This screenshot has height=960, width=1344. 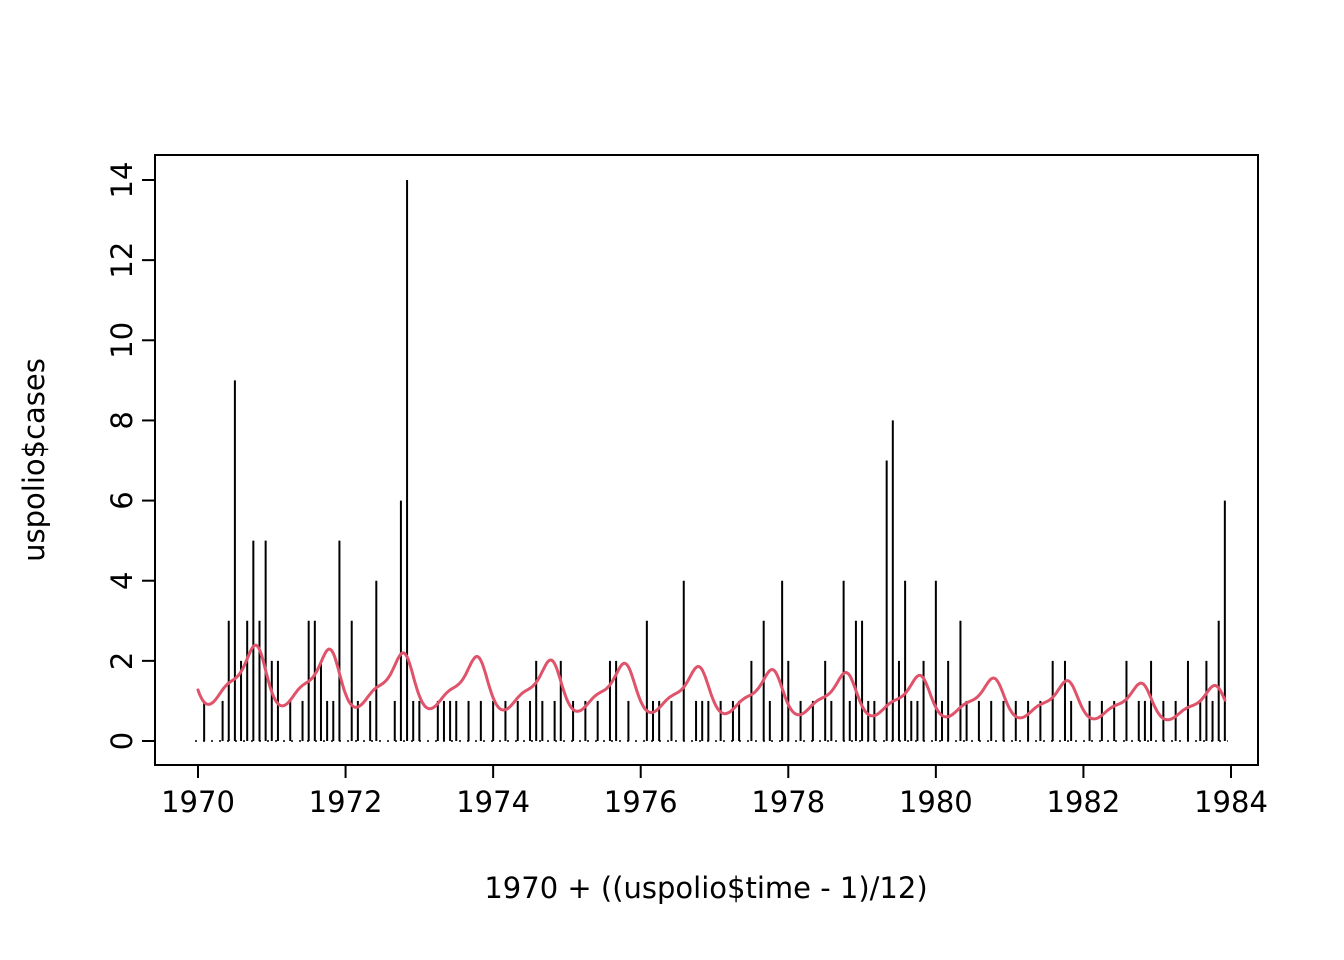 I want to click on y-tick-label: 14, so click(x=122, y=180).